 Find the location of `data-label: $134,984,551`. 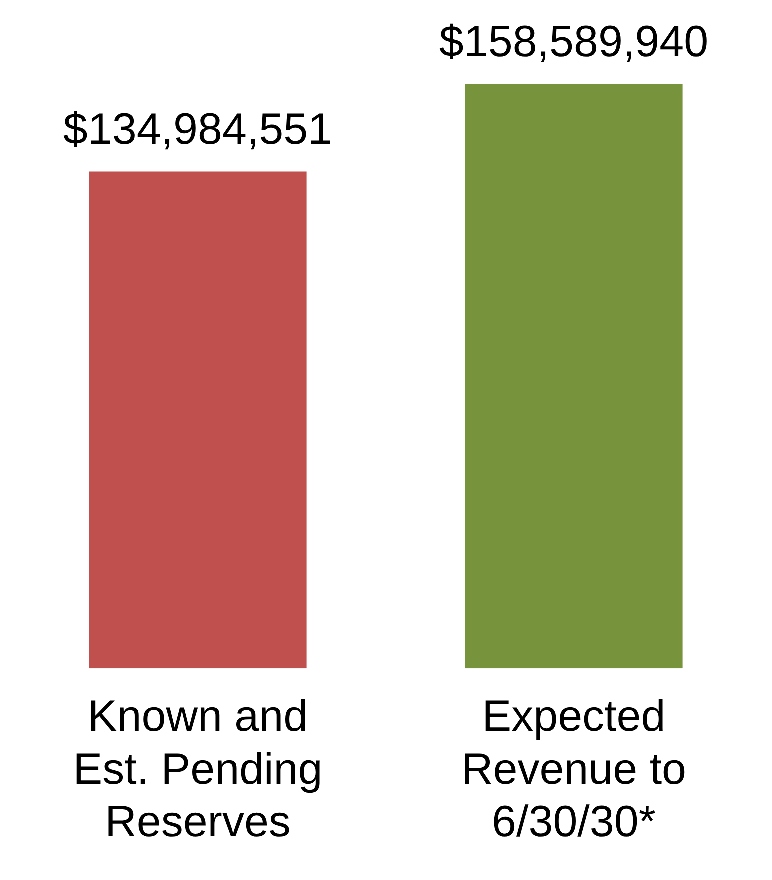

data-label: $134,984,551 is located at coordinates (198, 129).